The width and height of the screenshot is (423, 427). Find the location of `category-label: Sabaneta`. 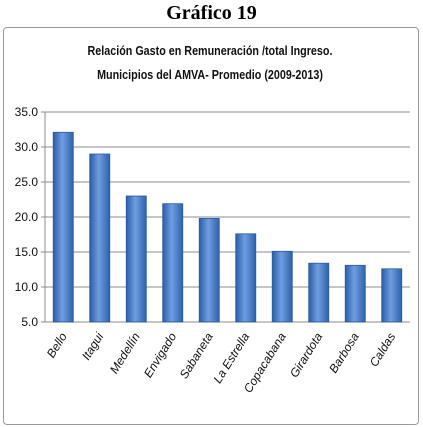

category-label: Sabaneta is located at coordinates (196, 355).